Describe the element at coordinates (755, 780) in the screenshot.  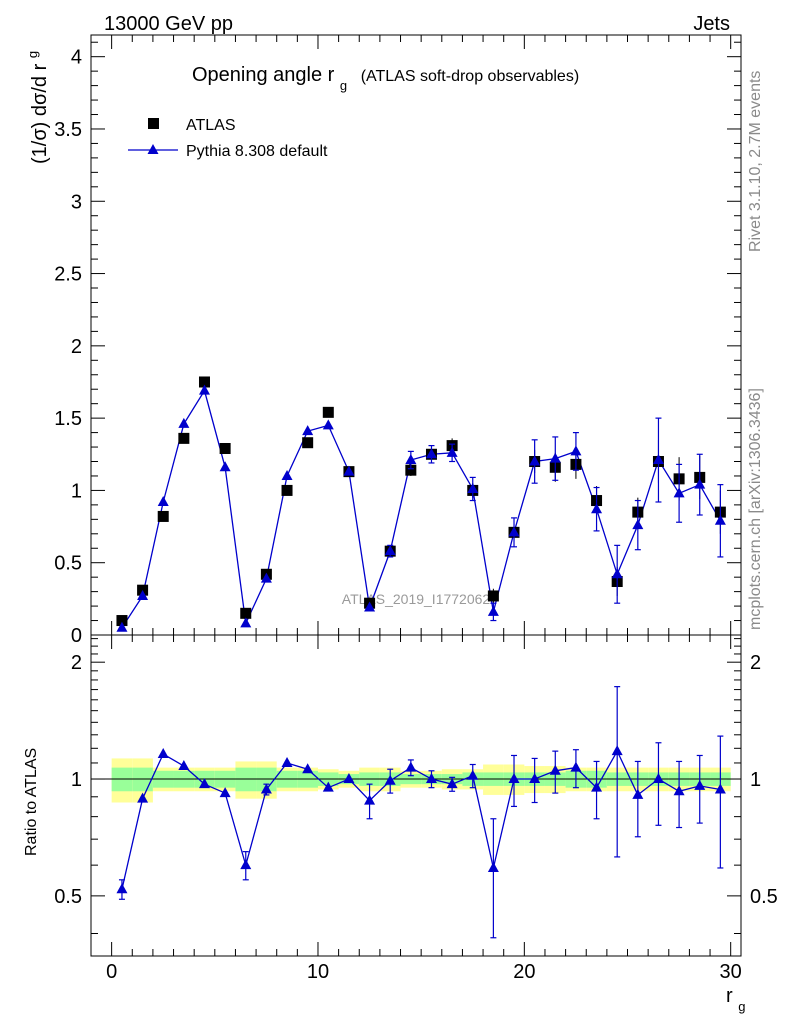
I see `ratio-y-tick-label-right: 1` at that location.